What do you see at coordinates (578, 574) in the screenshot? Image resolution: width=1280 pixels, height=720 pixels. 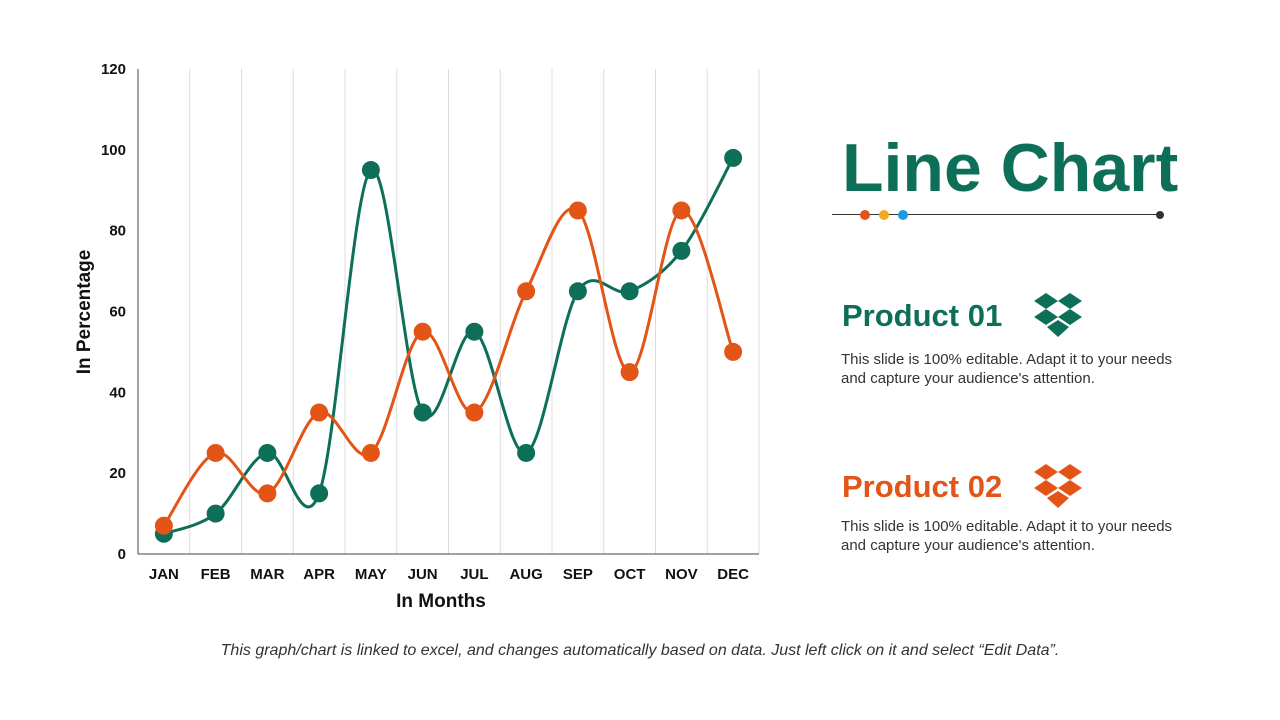 I see `x-tick-label: SEP` at bounding box center [578, 574].